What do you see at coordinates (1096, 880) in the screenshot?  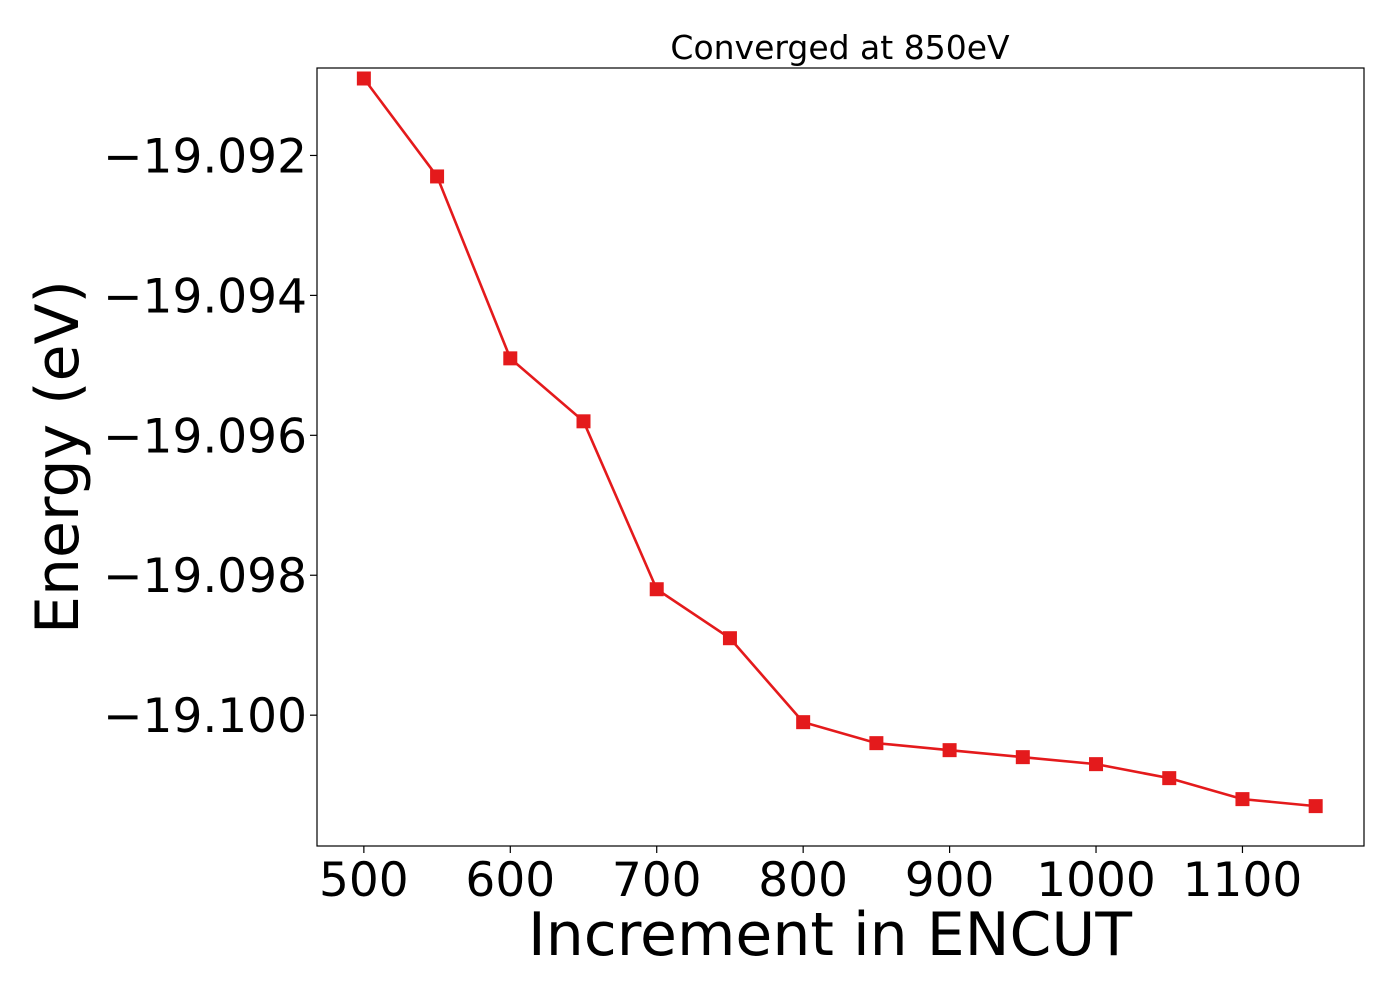 I see `x-tick-label: 1000` at bounding box center [1096, 880].